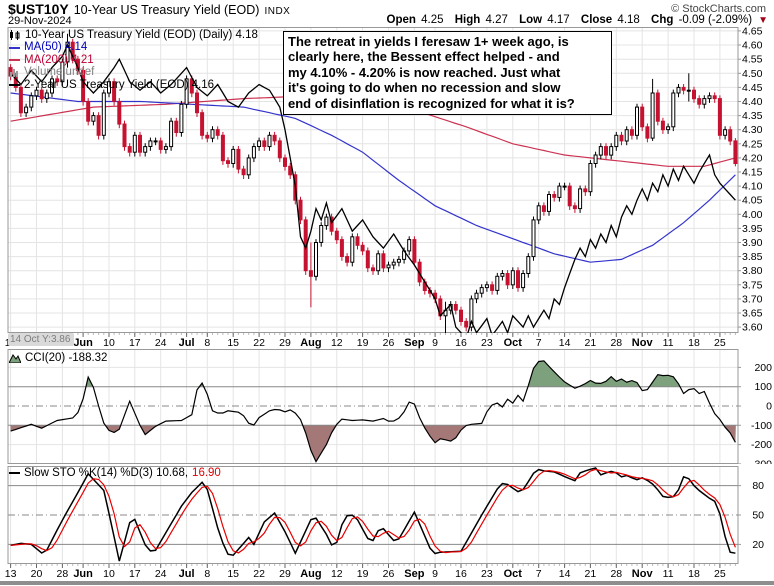  Describe the element at coordinates (337, 574) in the screenshot. I see `svg-text: 12` at that location.